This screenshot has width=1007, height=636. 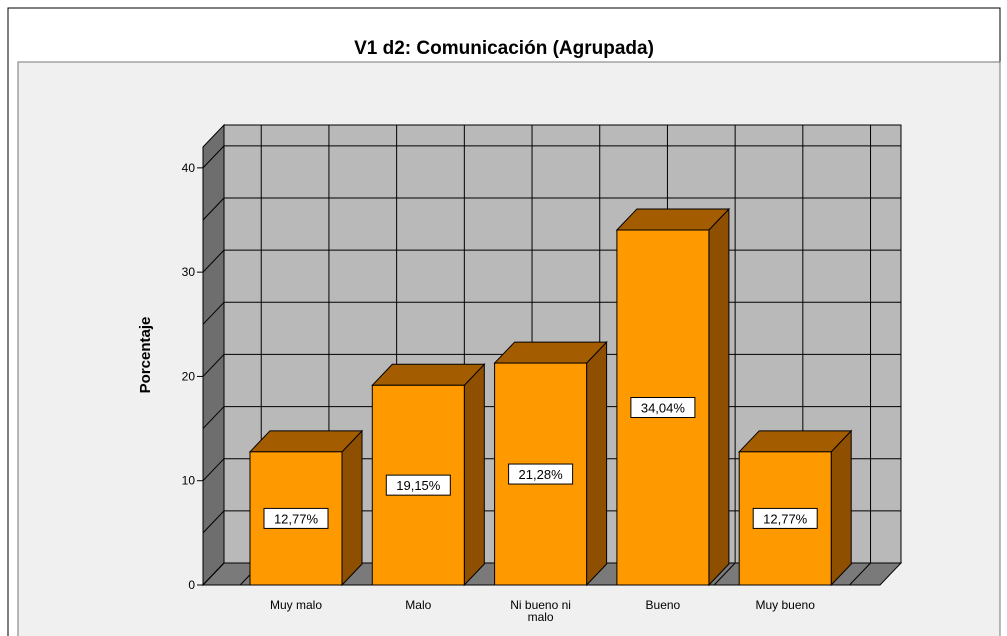 I want to click on y-tick-label: 20, so click(x=189, y=376).